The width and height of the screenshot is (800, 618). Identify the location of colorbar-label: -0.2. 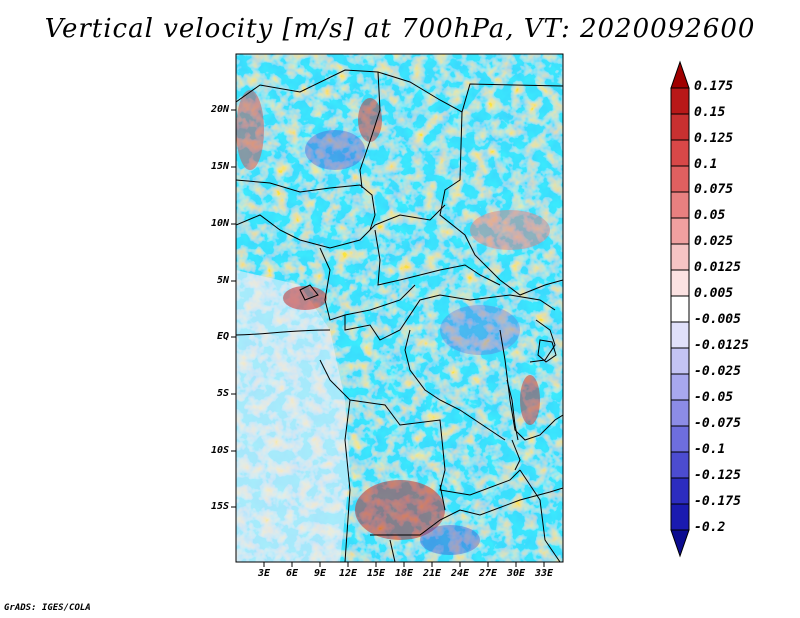
(710, 527).